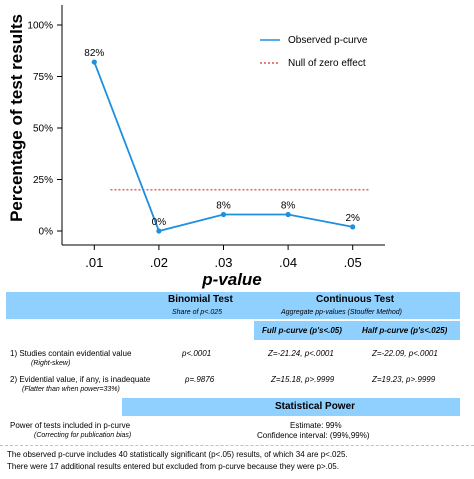  What do you see at coordinates (288, 262) in the screenshot?
I see `x-tick-label: .04` at bounding box center [288, 262].